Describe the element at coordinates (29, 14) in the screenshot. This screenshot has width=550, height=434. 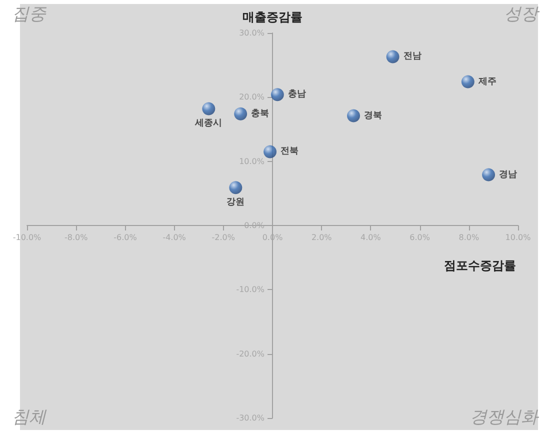
I see `text: 집중` at that location.